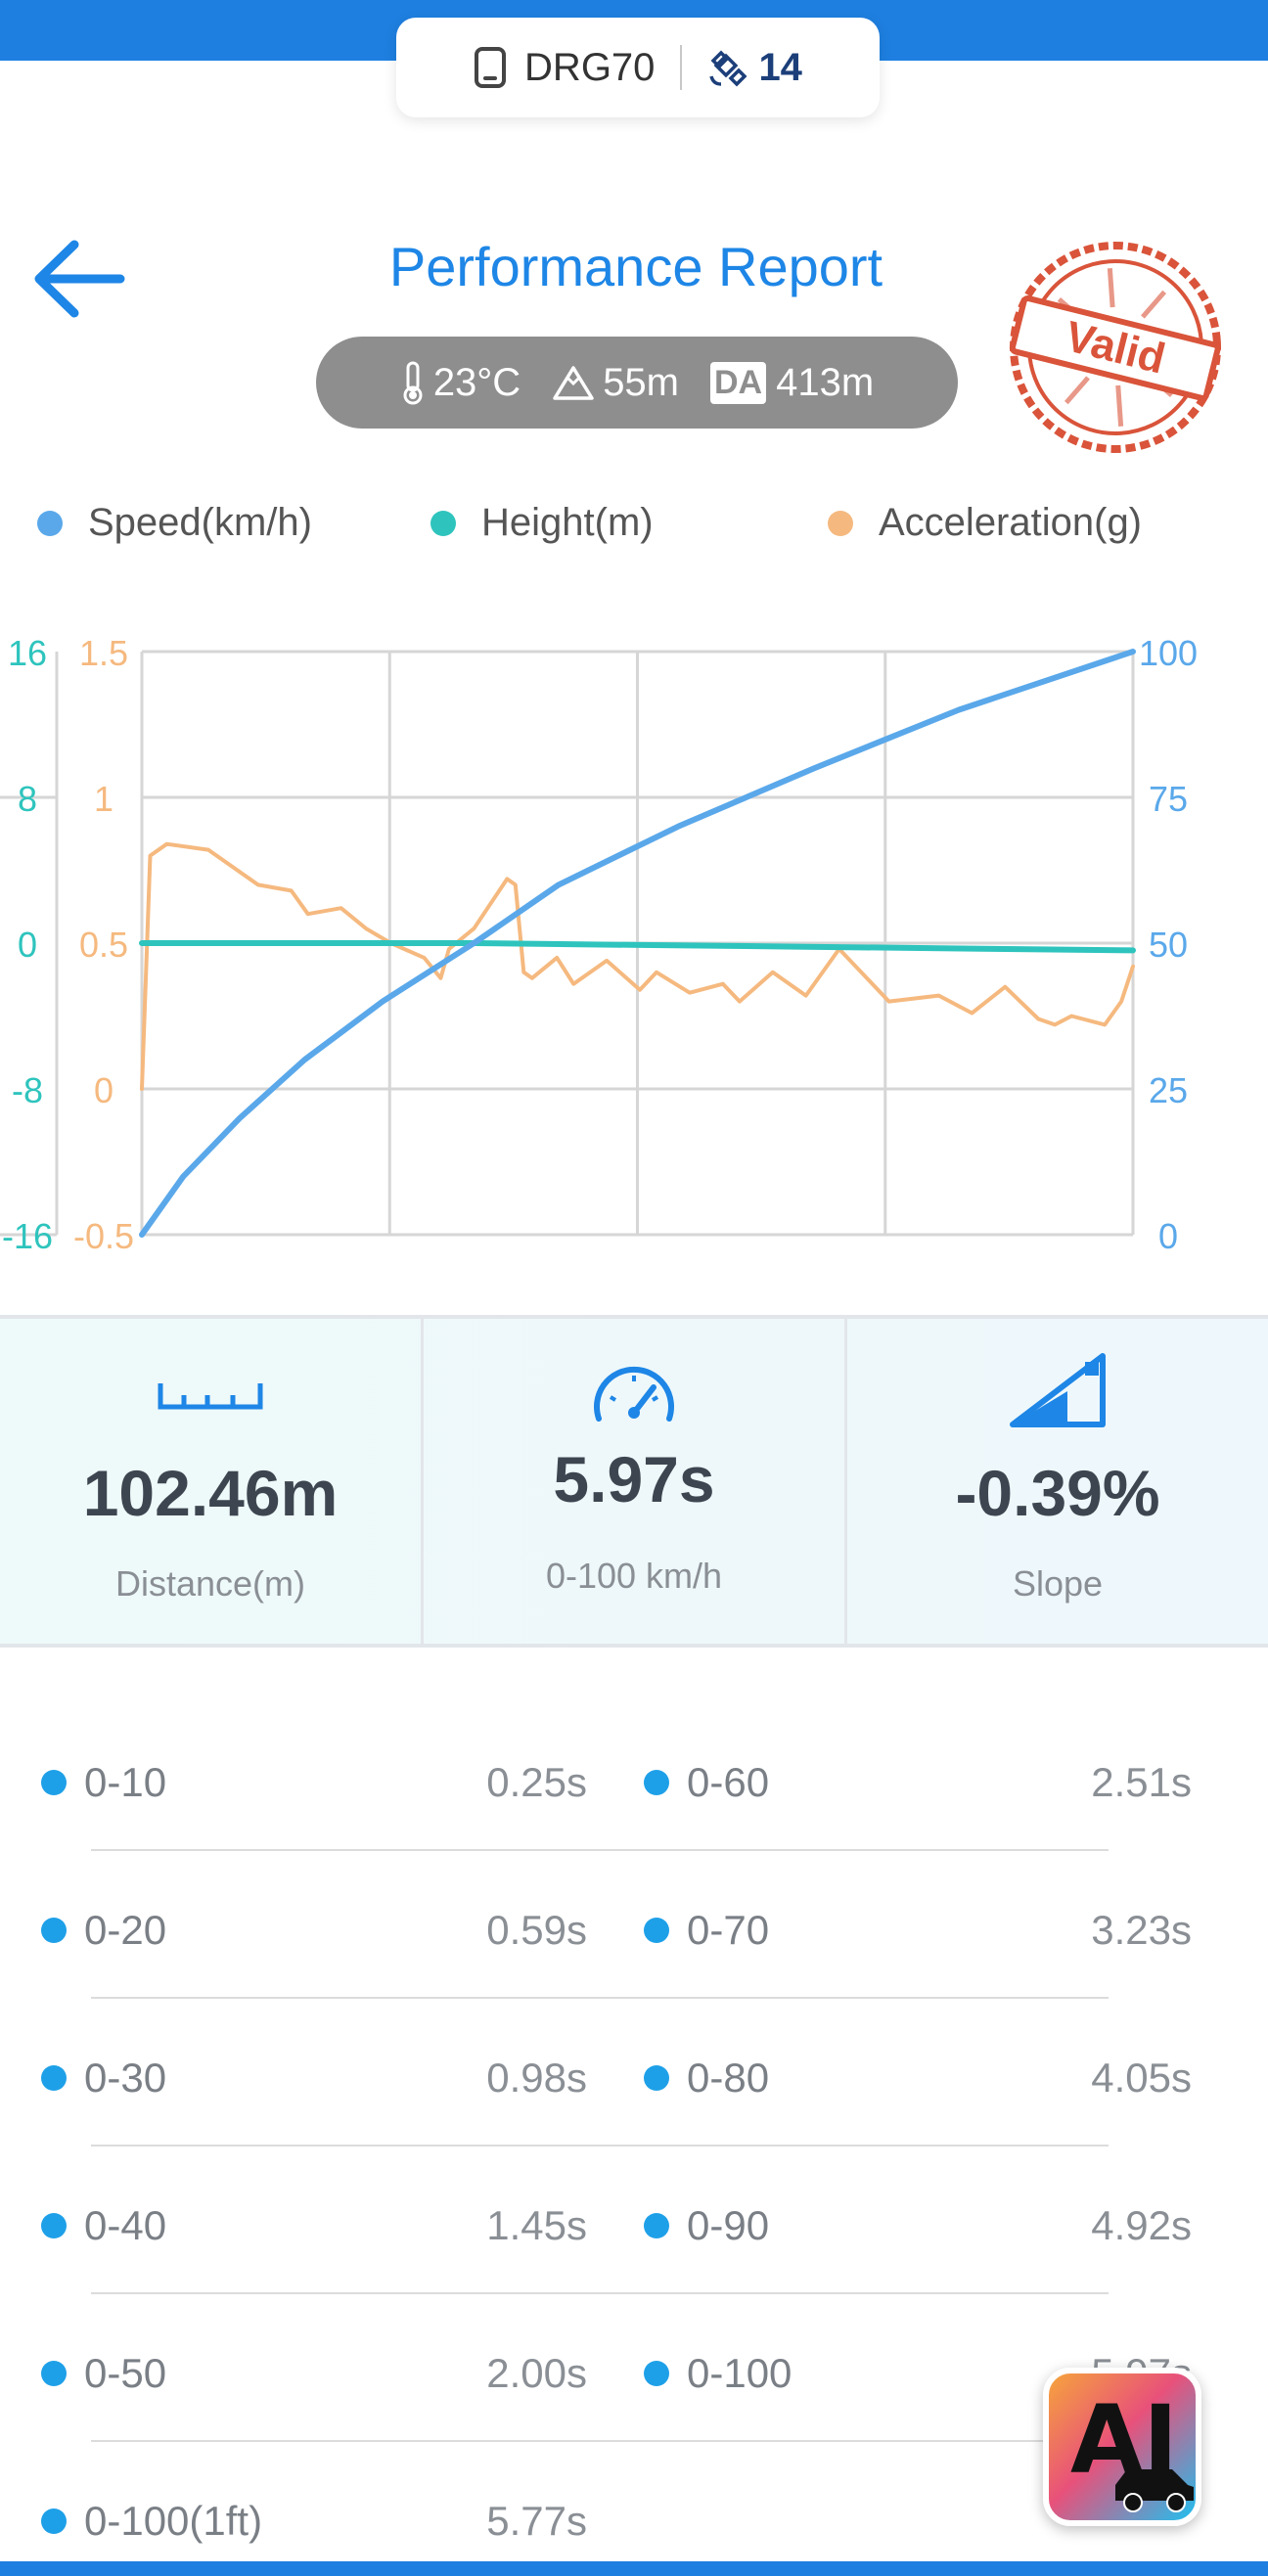 The height and width of the screenshot is (2576, 1268). I want to click on device-icon, so click(491, 67).